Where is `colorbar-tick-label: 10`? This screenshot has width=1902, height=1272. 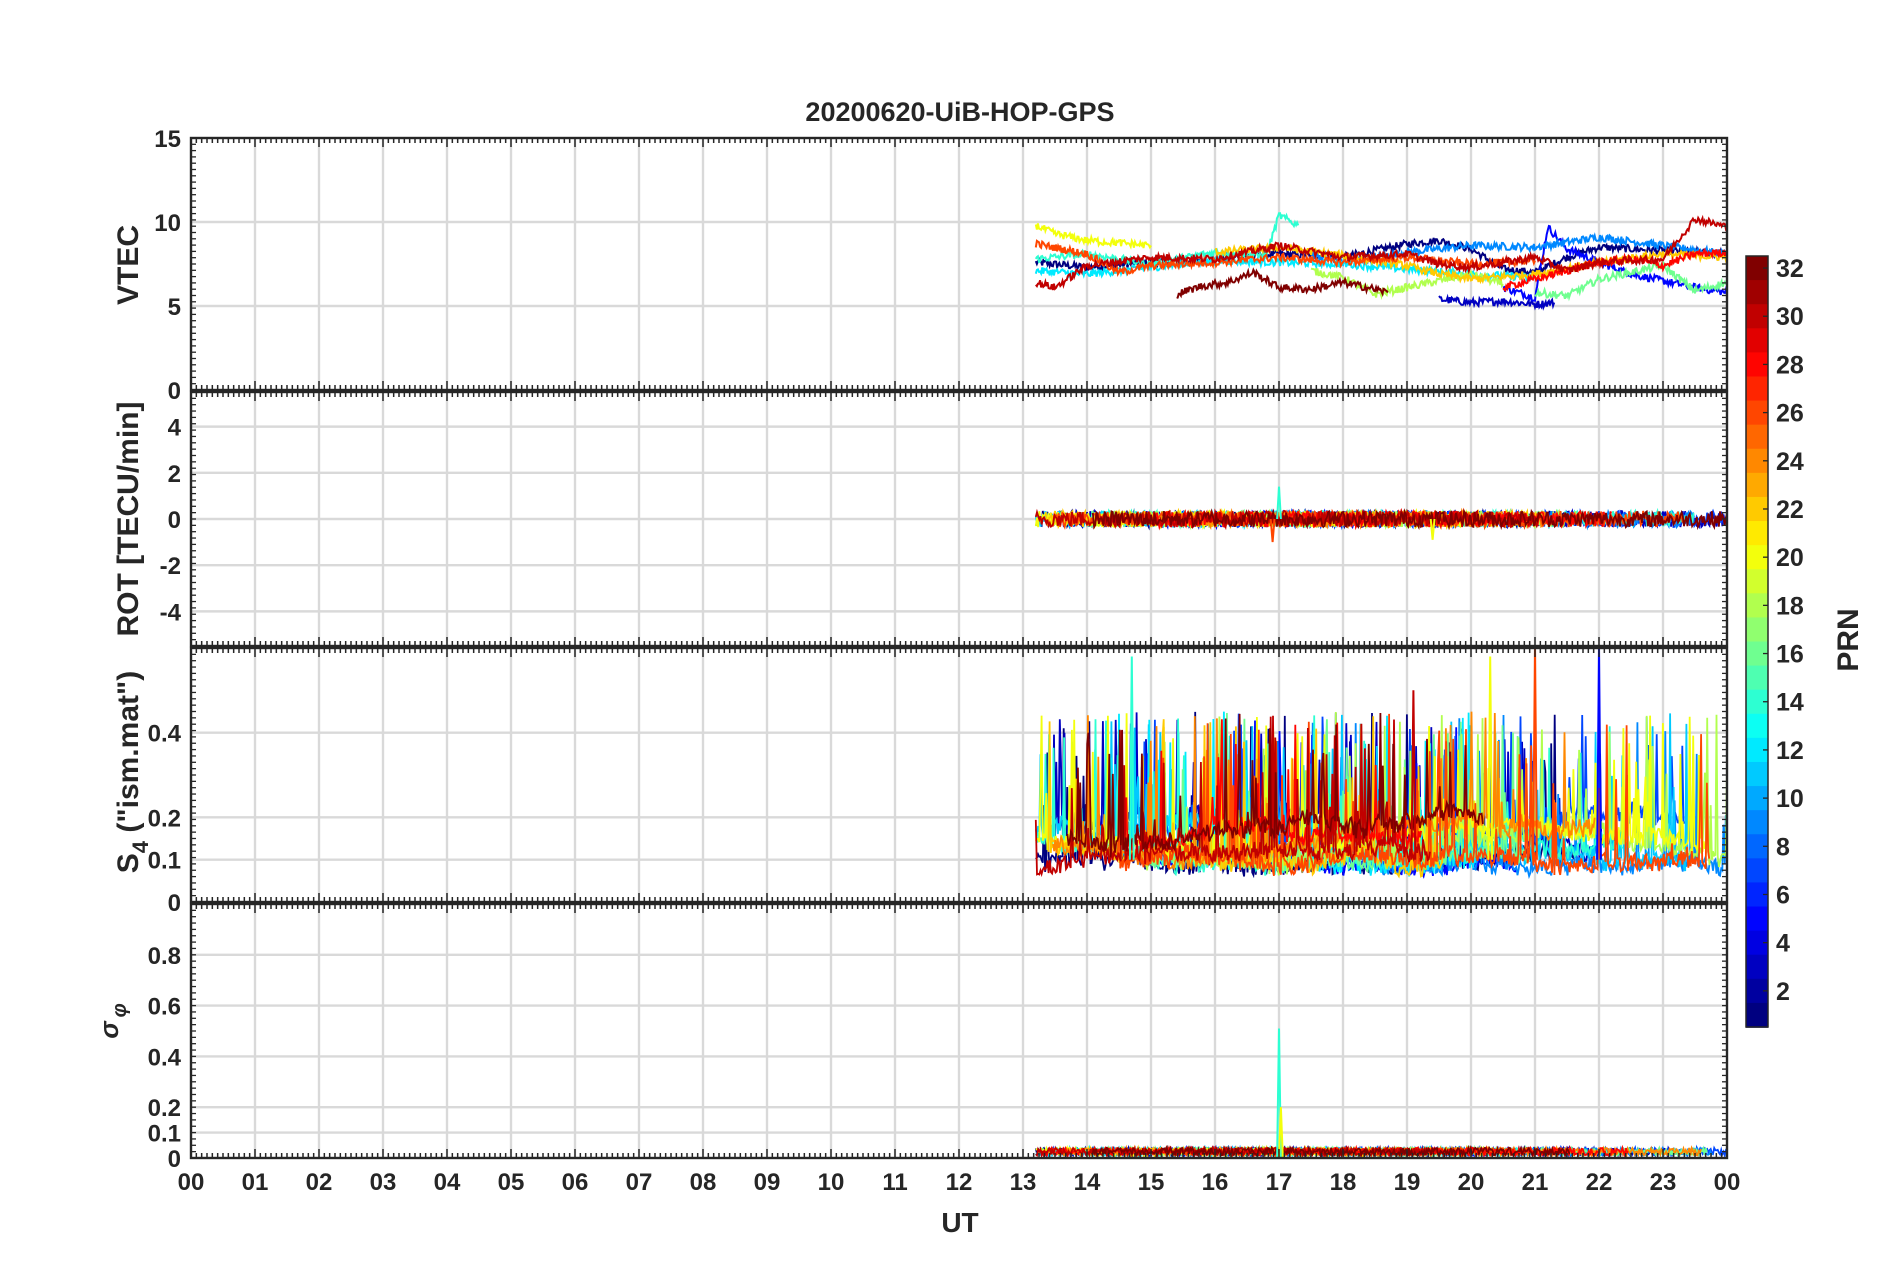
colorbar-tick-label: 10 is located at coordinates (1790, 799).